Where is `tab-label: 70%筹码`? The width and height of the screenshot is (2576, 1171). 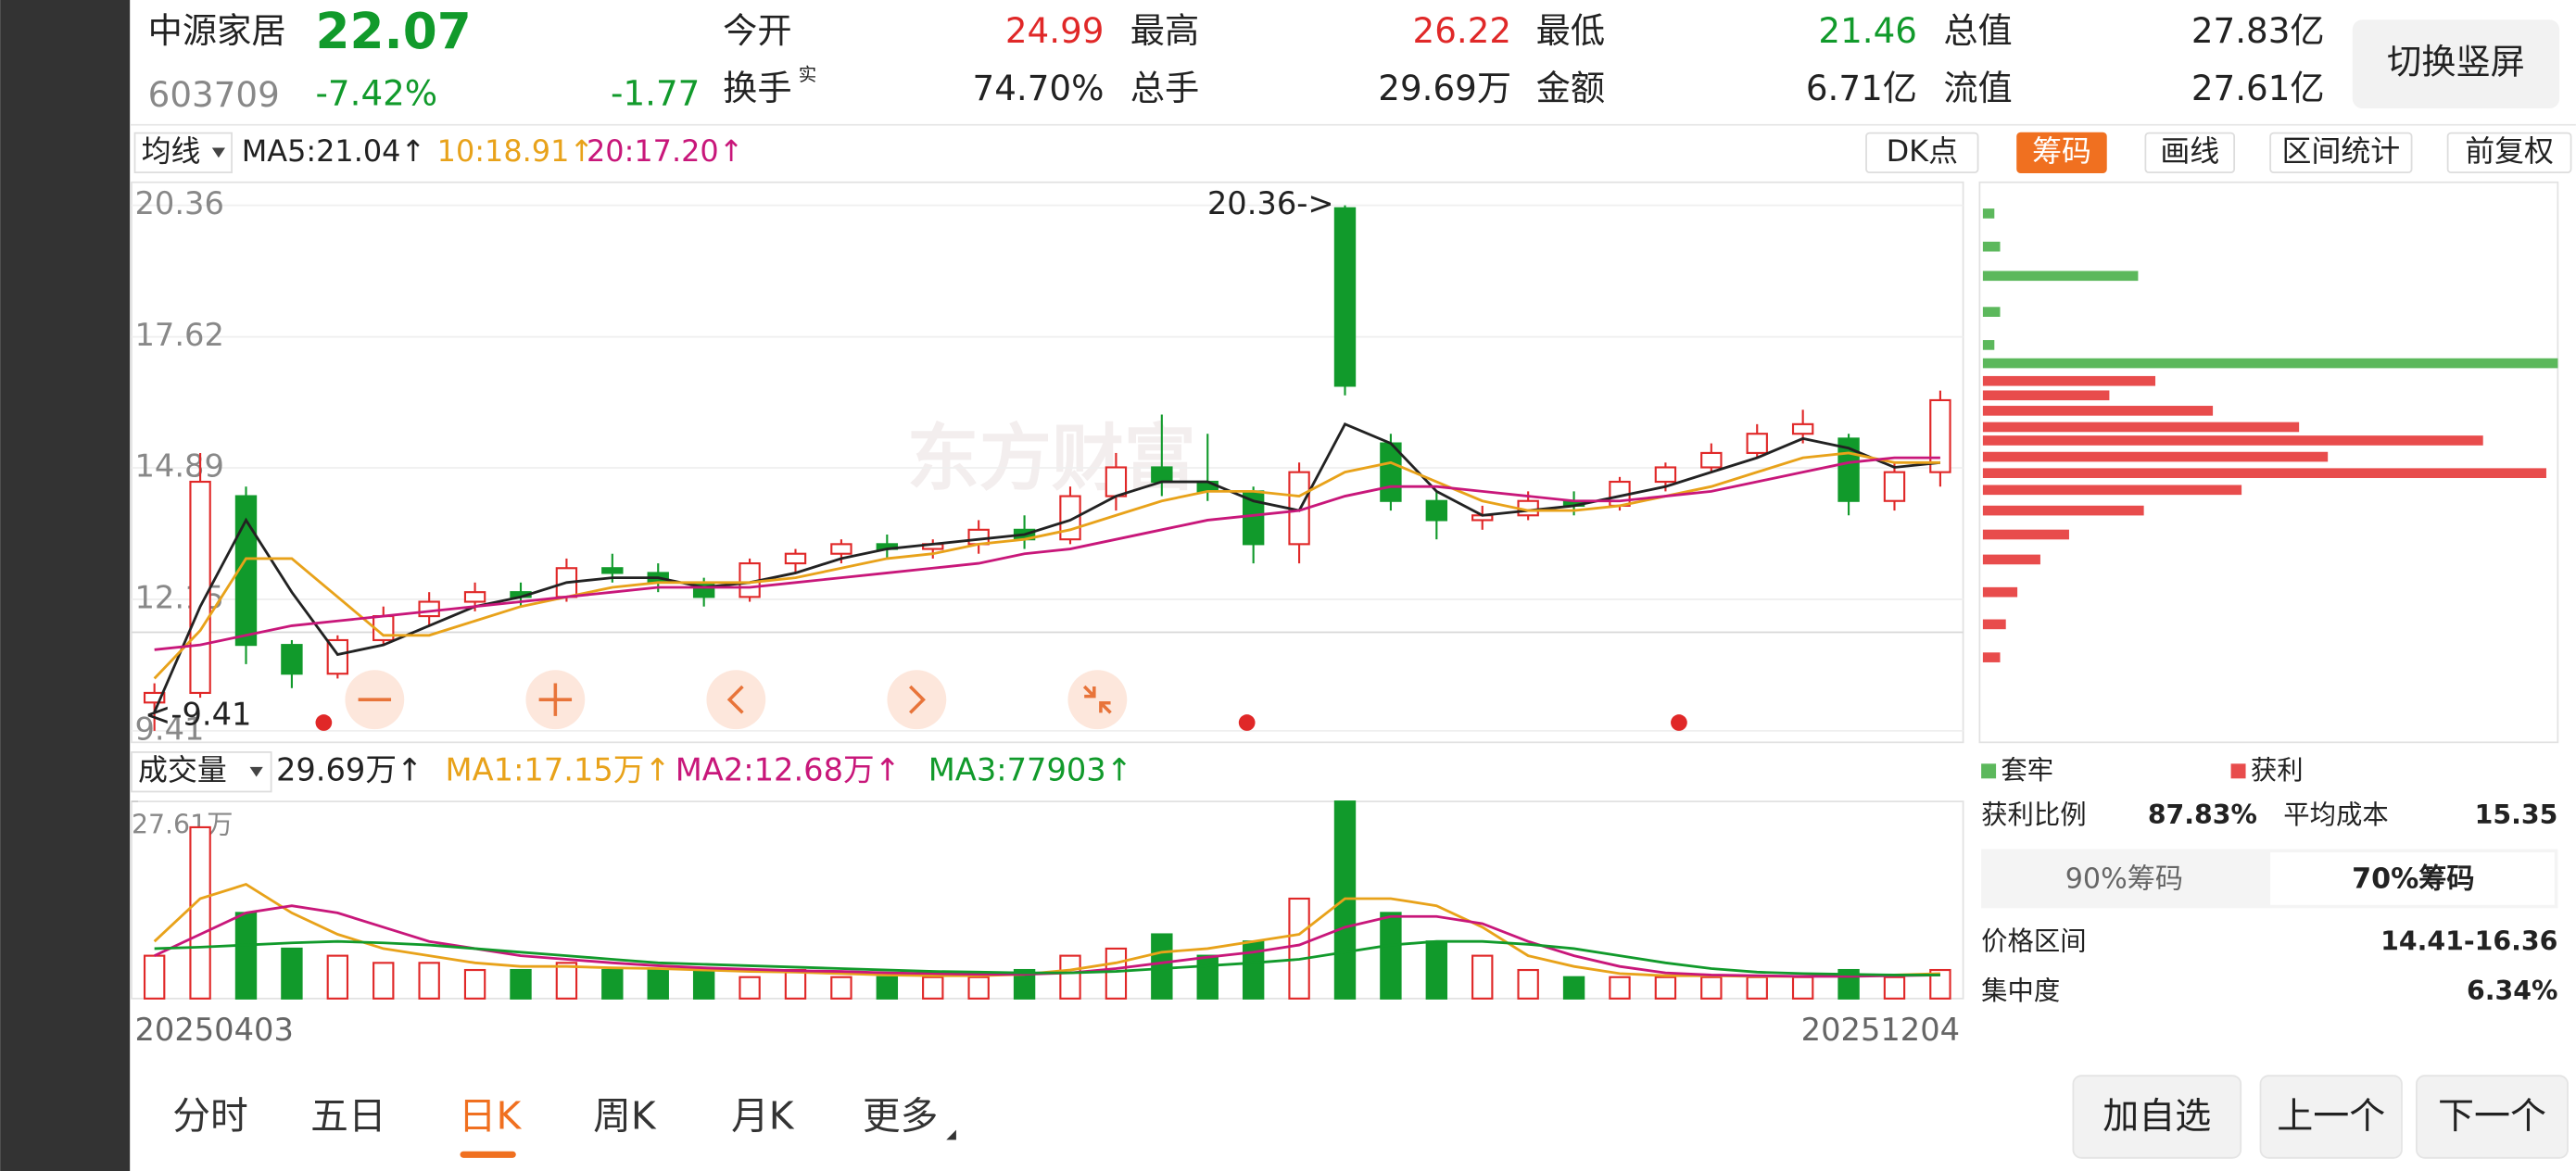
tab-label: 70%筹码 is located at coordinates (2413, 880).